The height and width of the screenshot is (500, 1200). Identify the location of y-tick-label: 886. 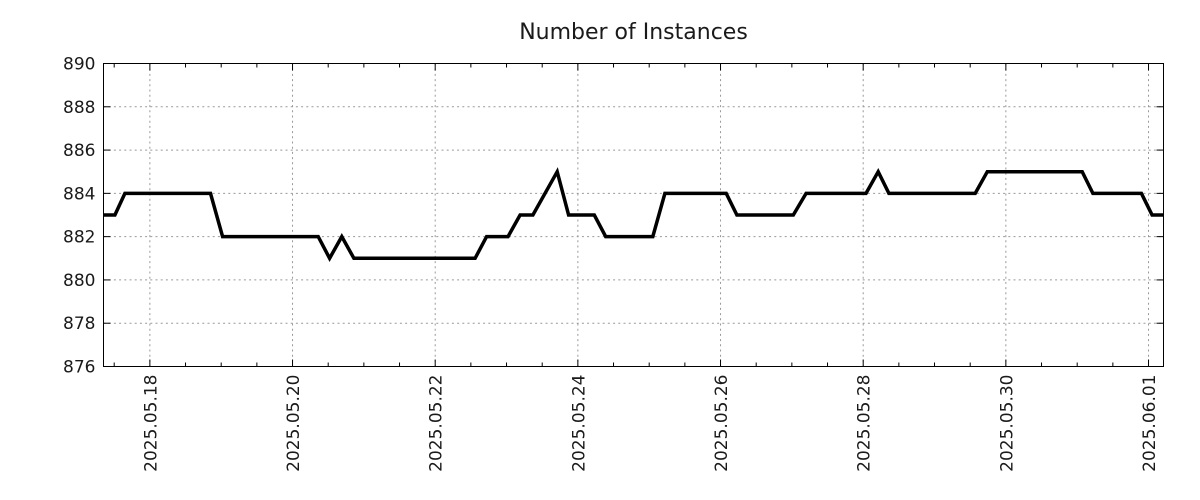
(79, 151).